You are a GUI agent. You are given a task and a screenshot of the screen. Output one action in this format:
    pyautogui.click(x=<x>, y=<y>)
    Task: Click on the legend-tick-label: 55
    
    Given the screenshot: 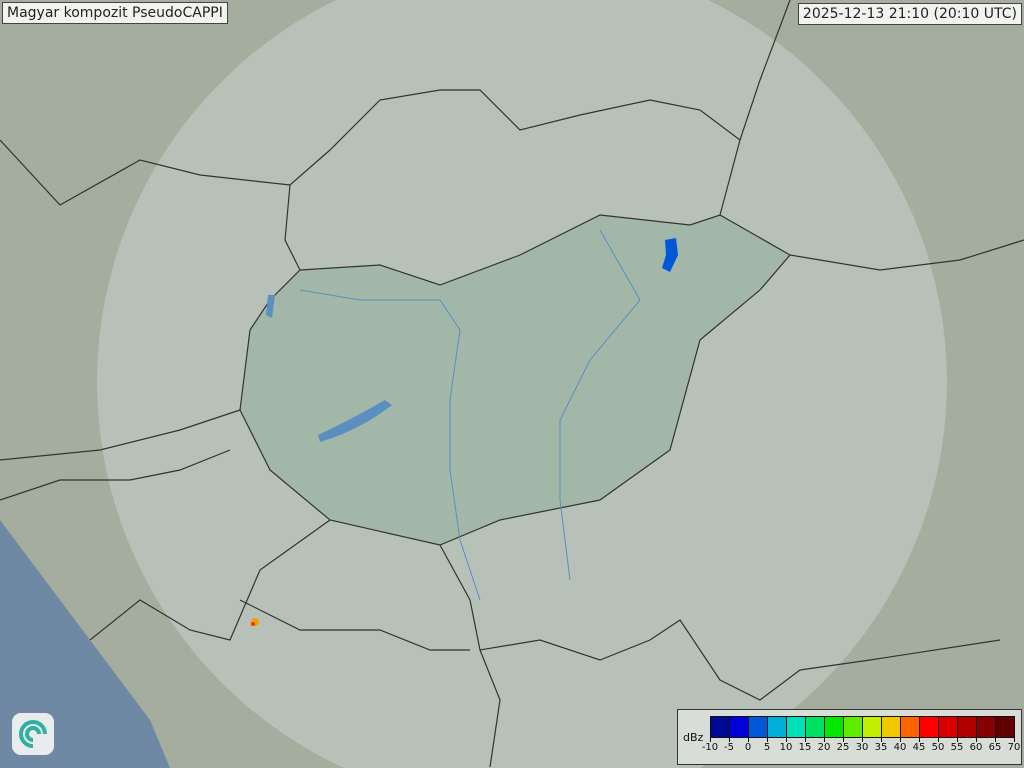 What is the action you would take?
    pyautogui.click(x=957, y=747)
    